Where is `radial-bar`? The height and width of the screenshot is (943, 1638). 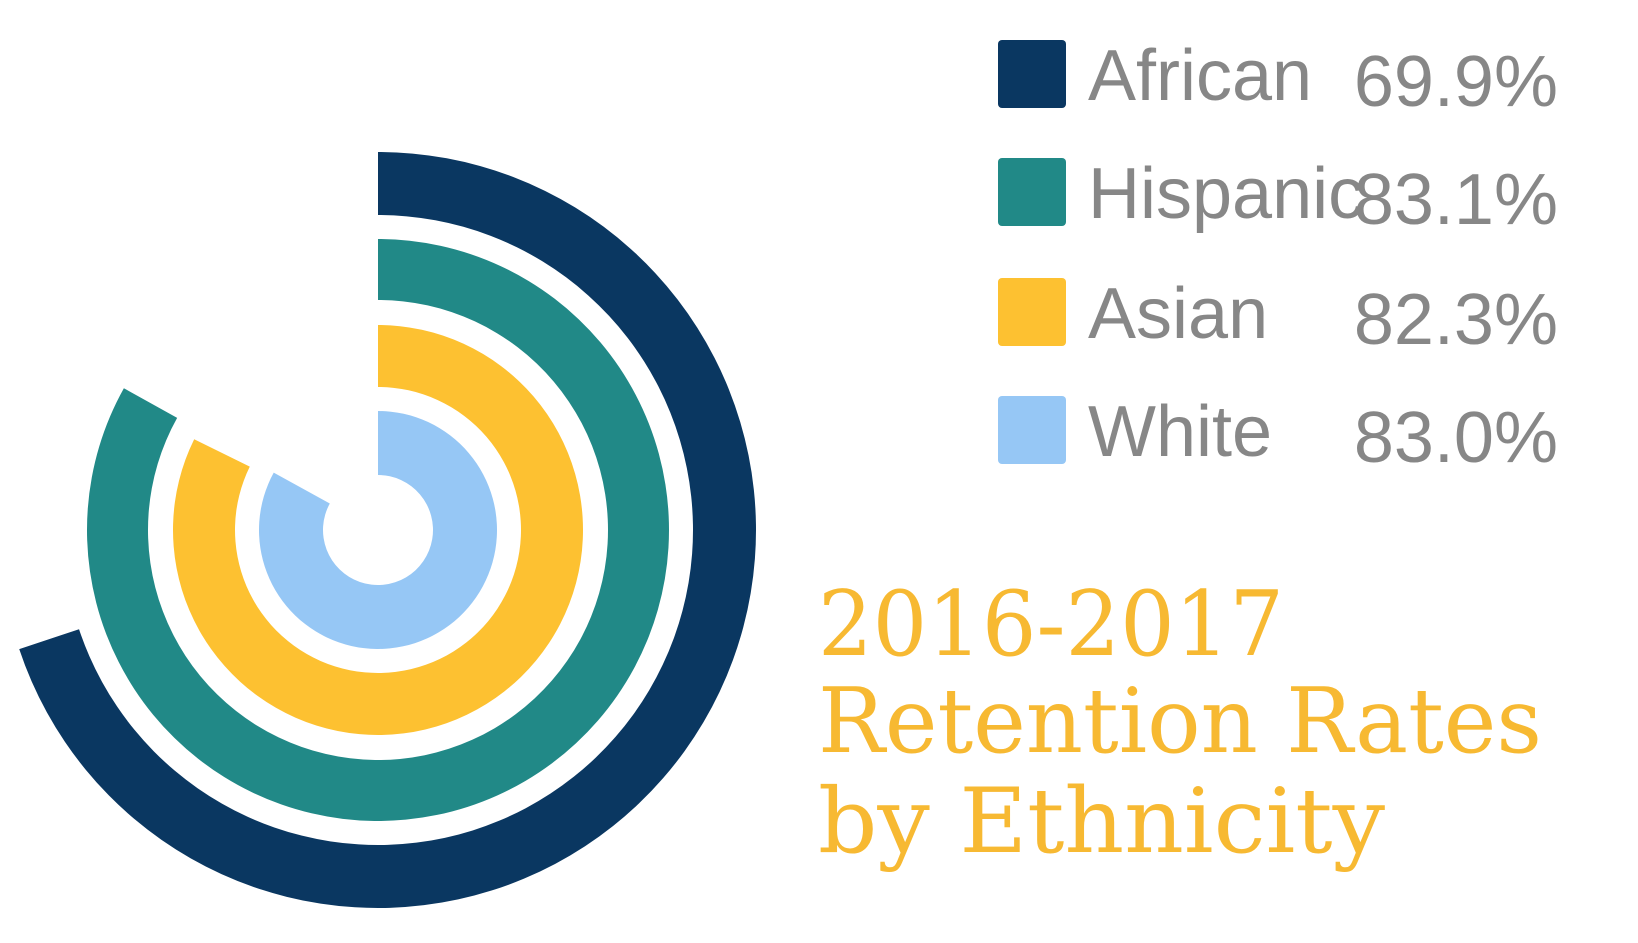 radial-bar is located at coordinates (378, 530).